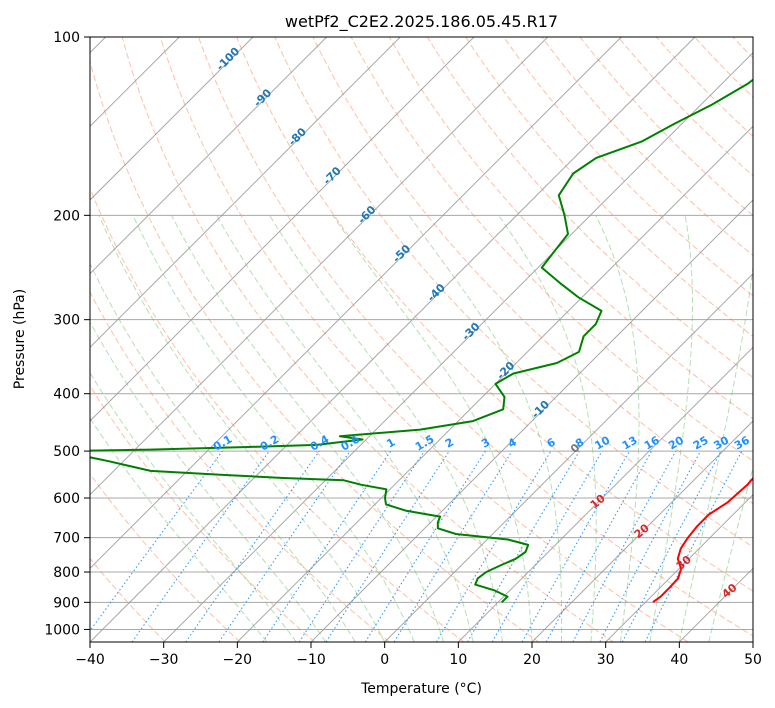  Describe the element at coordinates (66, 395) in the screenshot. I see `y-tick-label: 400` at that location.